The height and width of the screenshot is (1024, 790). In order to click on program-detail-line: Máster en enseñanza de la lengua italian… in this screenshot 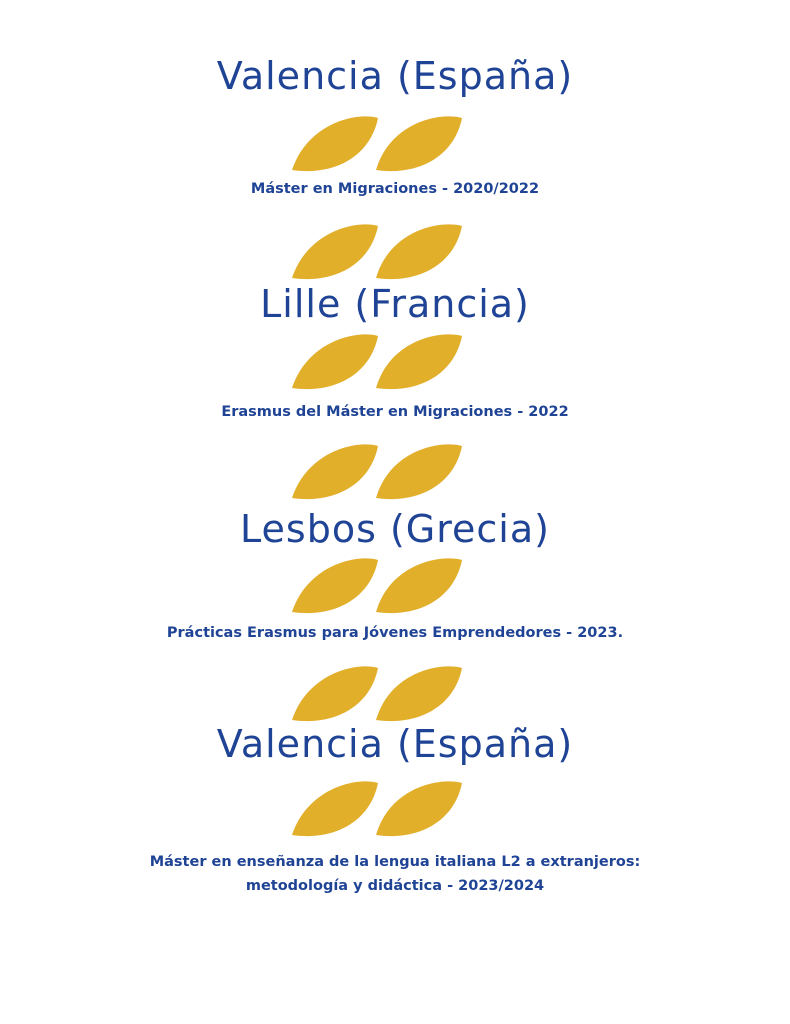, I will do `click(395, 862)`.